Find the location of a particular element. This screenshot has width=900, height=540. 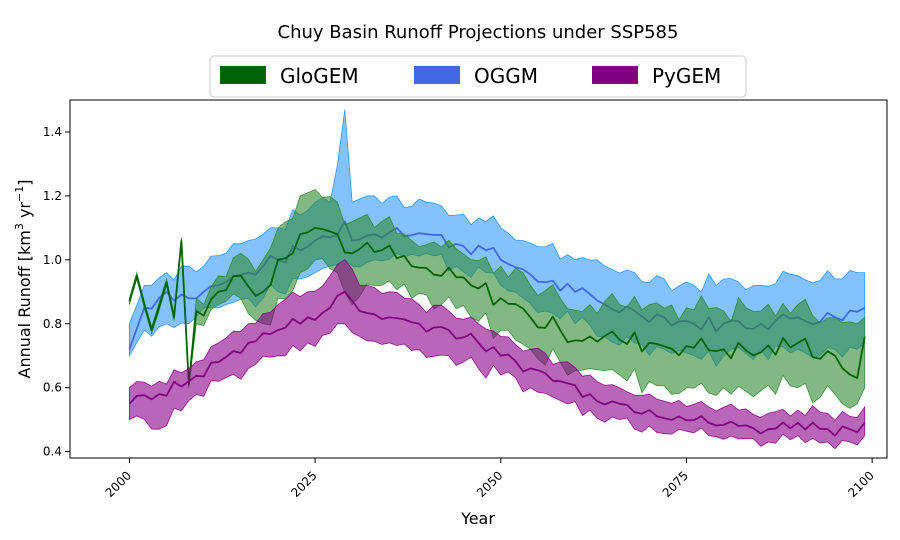

y-tick-label-0.6: 0.6 is located at coordinates (52, 388).